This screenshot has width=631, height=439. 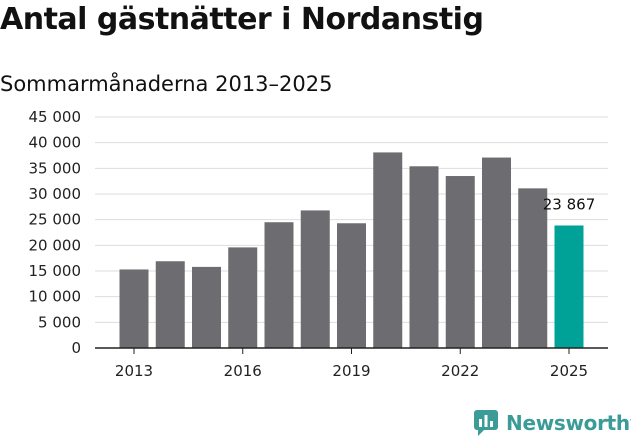 I want to click on bar-2017, so click(x=279, y=285).